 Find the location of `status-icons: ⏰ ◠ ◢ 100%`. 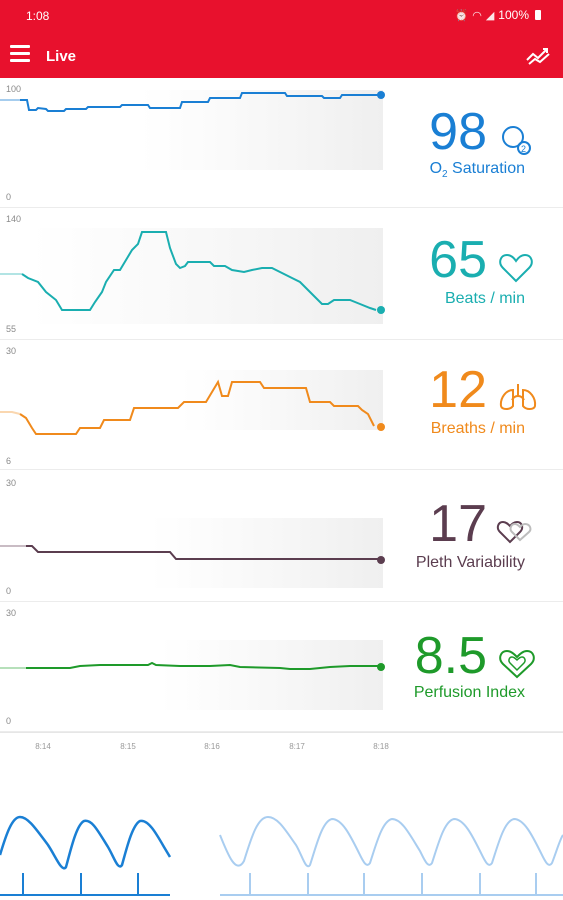

status-icons: ⏰ ◠ ◢ 100% is located at coordinates (498, 15).